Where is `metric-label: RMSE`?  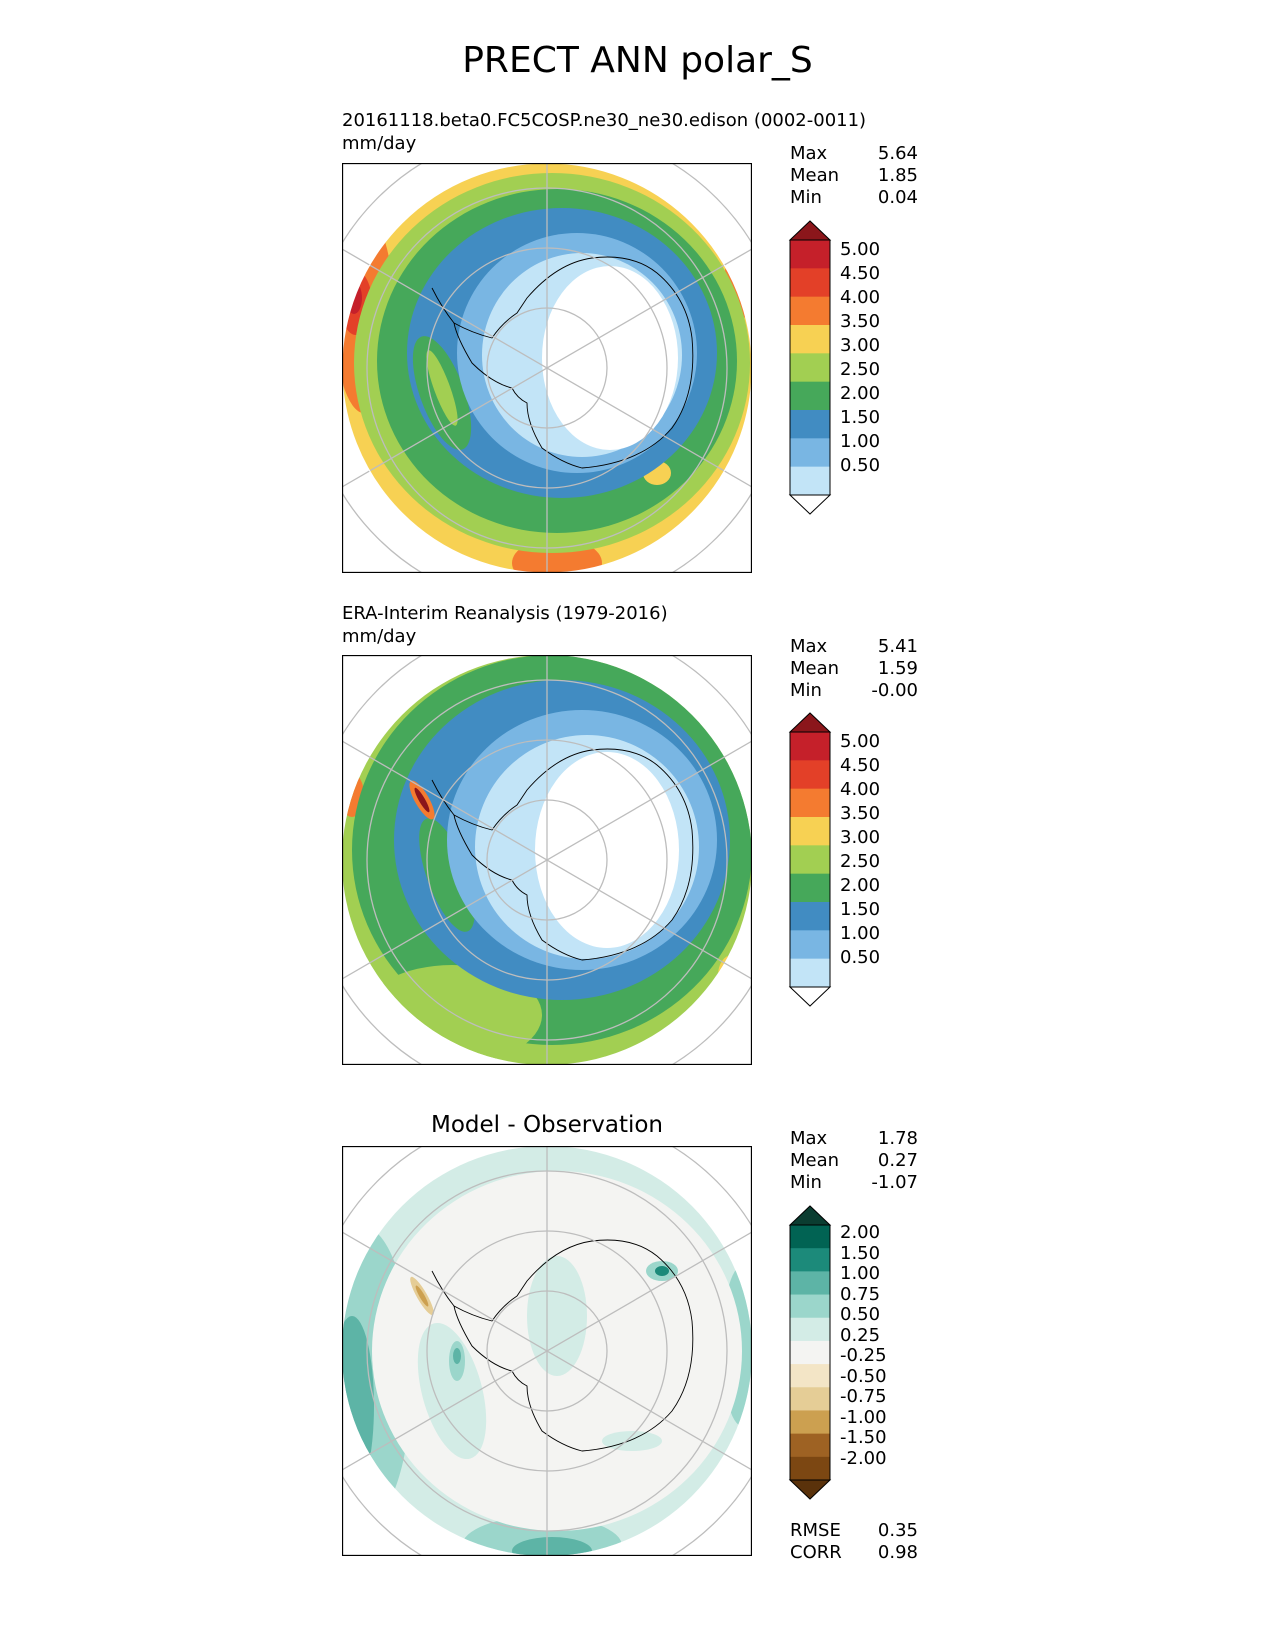
metric-label: RMSE is located at coordinates (815, 1530).